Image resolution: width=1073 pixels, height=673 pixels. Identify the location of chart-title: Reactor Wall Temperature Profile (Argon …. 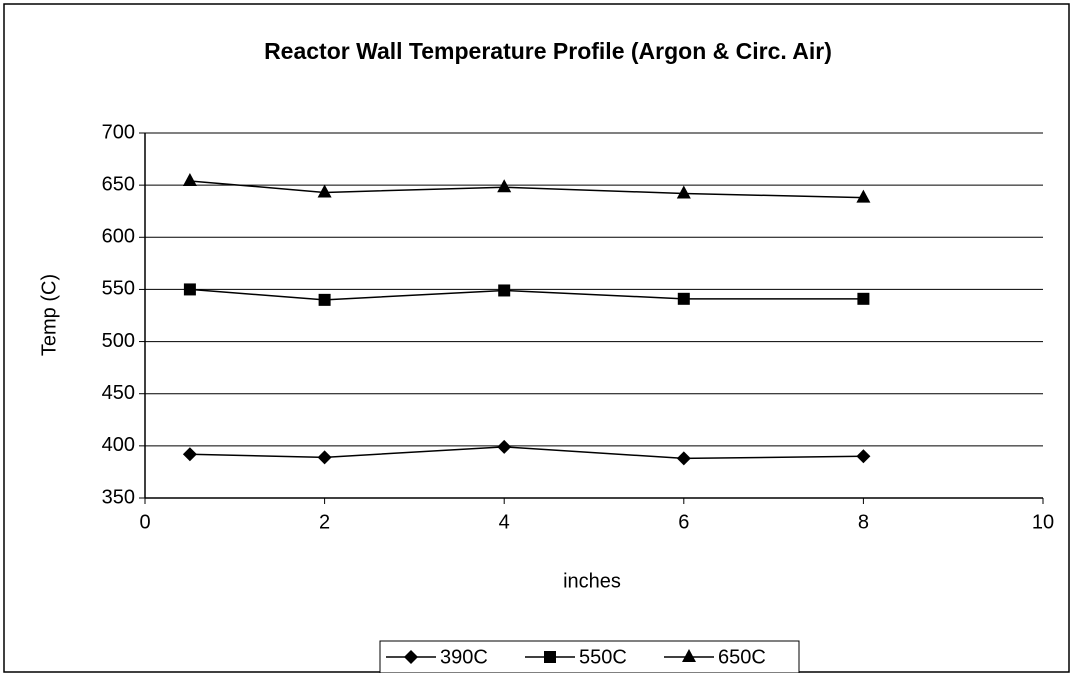
(548, 51).